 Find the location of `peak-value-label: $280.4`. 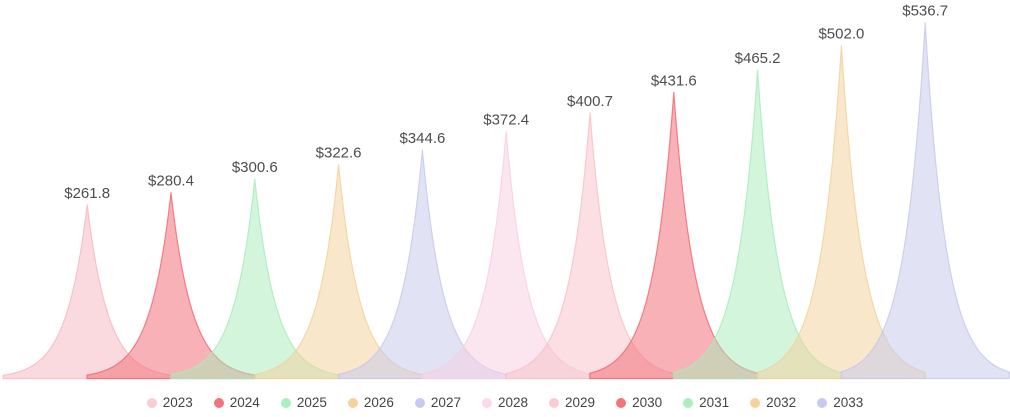

peak-value-label: $280.4 is located at coordinates (171, 181).